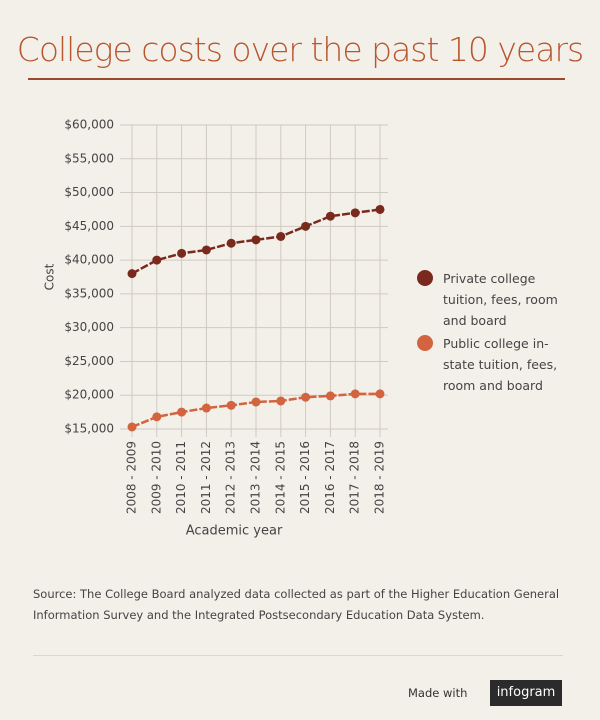 This screenshot has height=720, width=600. Describe the element at coordinates (89, 226) in the screenshot. I see `y-tick-label: $45,000` at that location.